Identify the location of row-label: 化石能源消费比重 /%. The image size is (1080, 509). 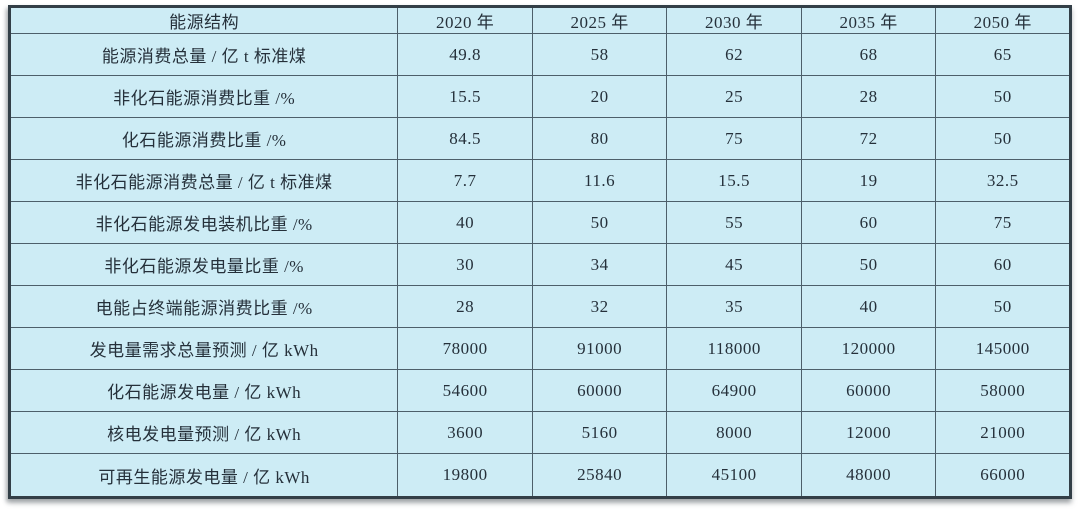
(203, 139).